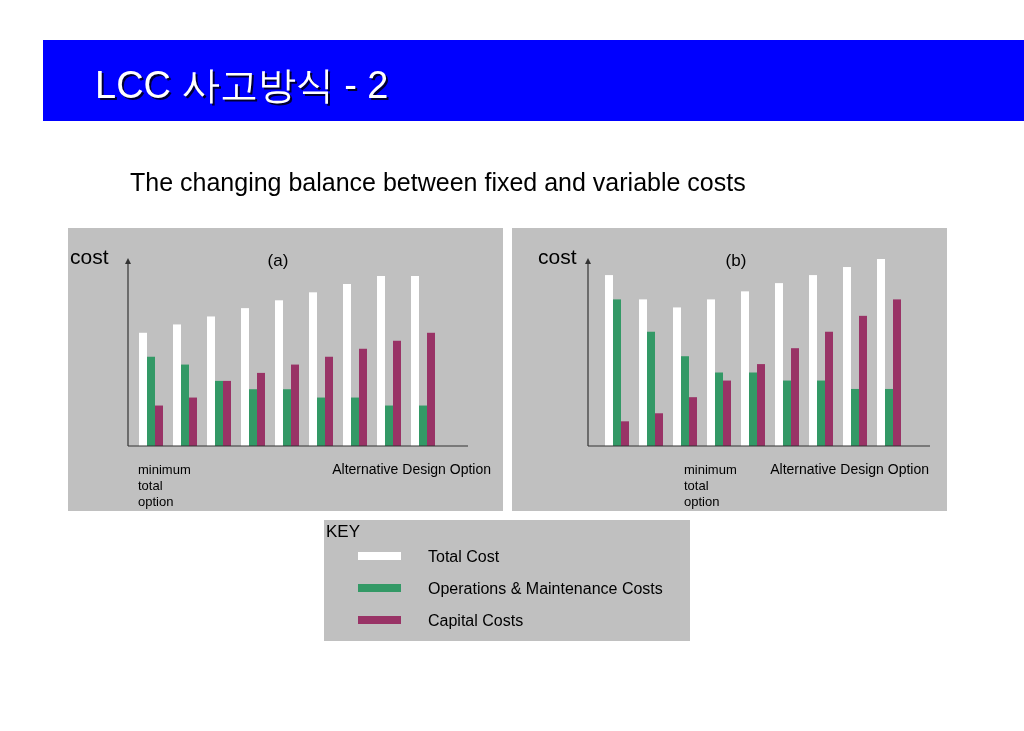 The height and width of the screenshot is (731, 1024). Describe the element at coordinates (438, 182) in the screenshot. I see `text: The changing balance between fixed and variable costs` at that location.